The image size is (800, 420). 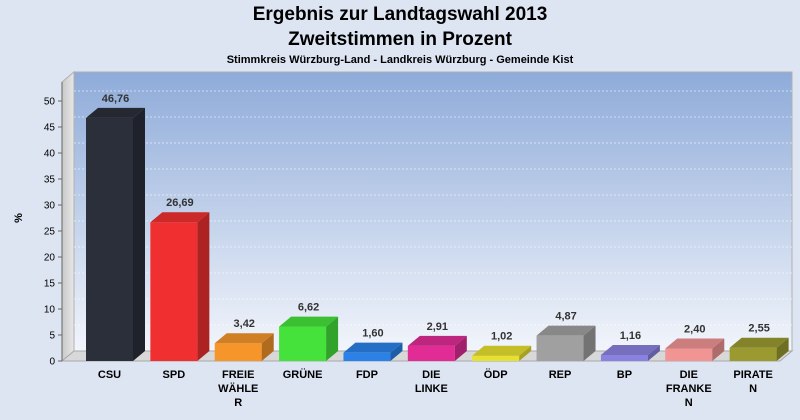 What do you see at coordinates (565, 317) in the screenshot?
I see `value-label: 4,87` at bounding box center [565, 317].